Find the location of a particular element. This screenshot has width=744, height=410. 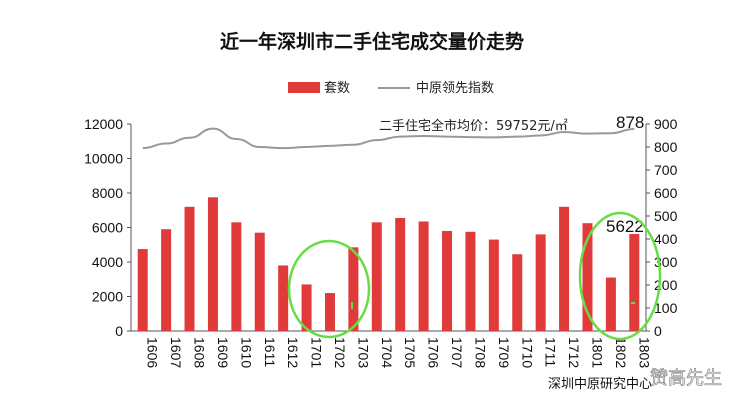

y-tick-label-right: 600 is located at coordinates (666, 193).